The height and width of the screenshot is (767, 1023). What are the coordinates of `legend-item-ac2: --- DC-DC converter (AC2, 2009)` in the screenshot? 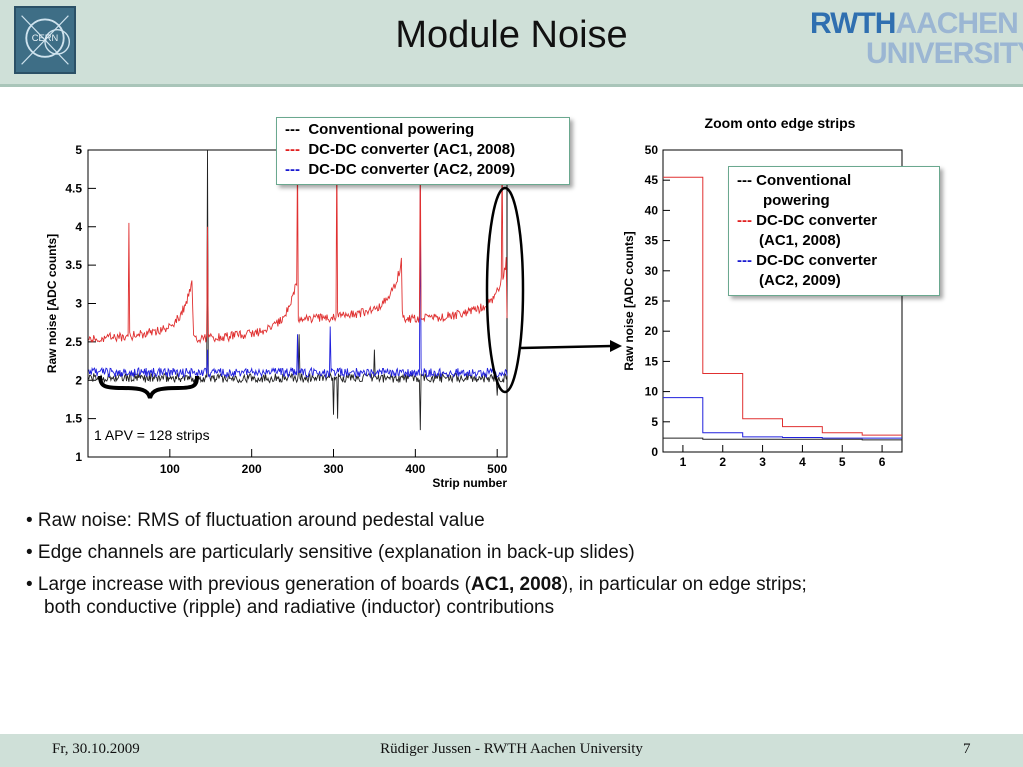 It's located at (400, 169).